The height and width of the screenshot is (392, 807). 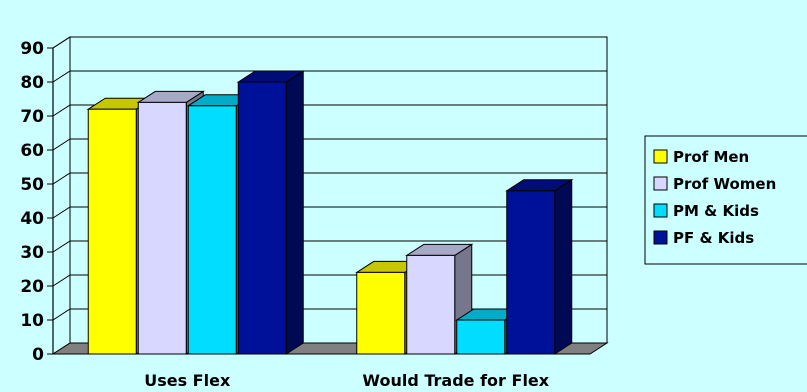 What do you see at coordinates (711, 157) in the screenshot?
I see `legend-label: Prof Men` at bounding box center [711, 157].